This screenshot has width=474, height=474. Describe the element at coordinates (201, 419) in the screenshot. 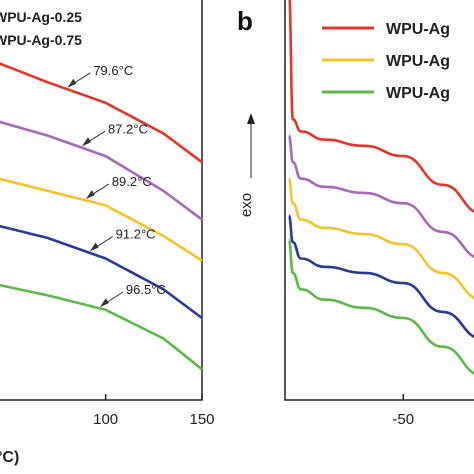

I see `panel-a-x-tick-label: 150` at that location.